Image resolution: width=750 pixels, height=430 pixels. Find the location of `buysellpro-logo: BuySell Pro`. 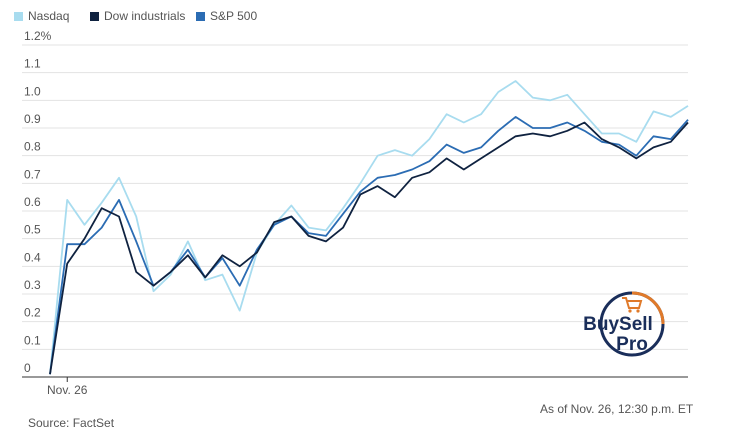

buysellpro-logo: BuySell Pro is located at coordinates (624, 324).